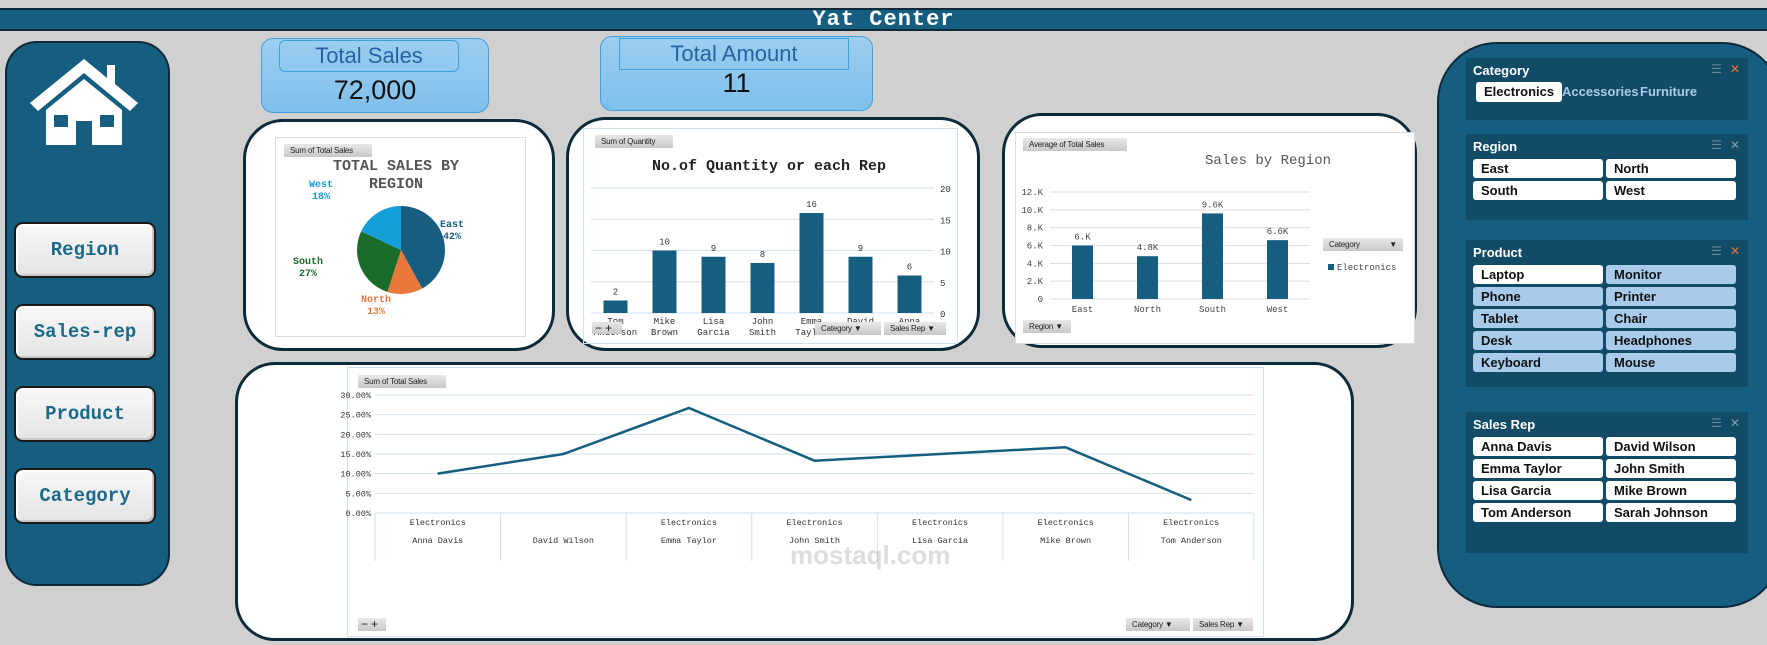 The width and height of the screenshot is (1767, 645). Describe the element at coordinates (358, 494) in the screenshot. I see `line-ytick-label: 5.00%` at that location.